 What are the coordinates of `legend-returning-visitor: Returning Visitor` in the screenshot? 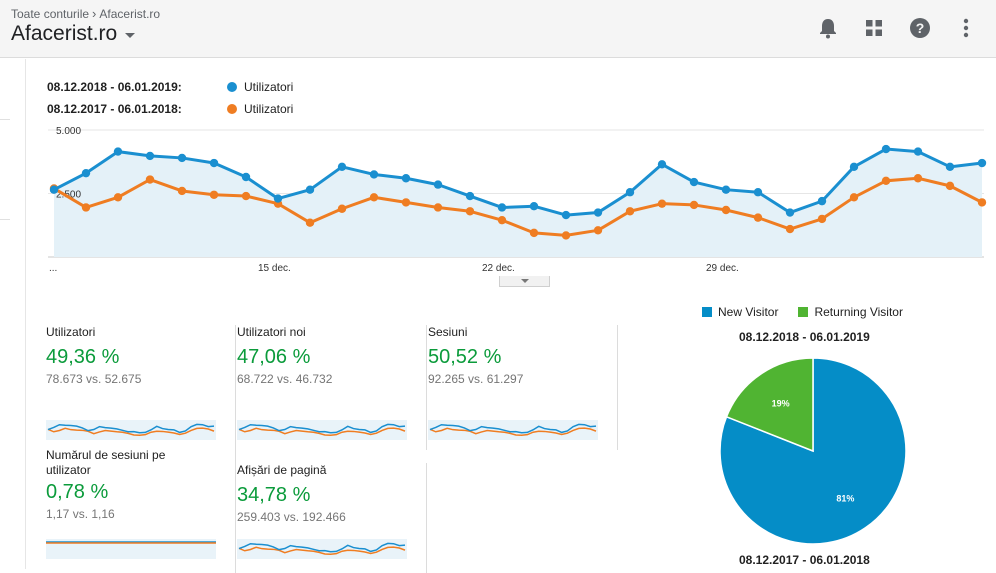 It's located at (858, 312).